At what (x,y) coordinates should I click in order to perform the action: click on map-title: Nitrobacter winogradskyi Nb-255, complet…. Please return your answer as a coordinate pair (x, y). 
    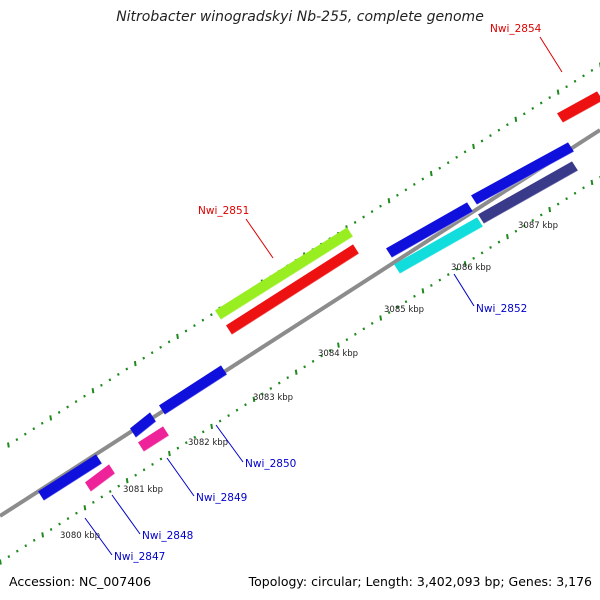
    Looking at the image, I should click on (300, 17).